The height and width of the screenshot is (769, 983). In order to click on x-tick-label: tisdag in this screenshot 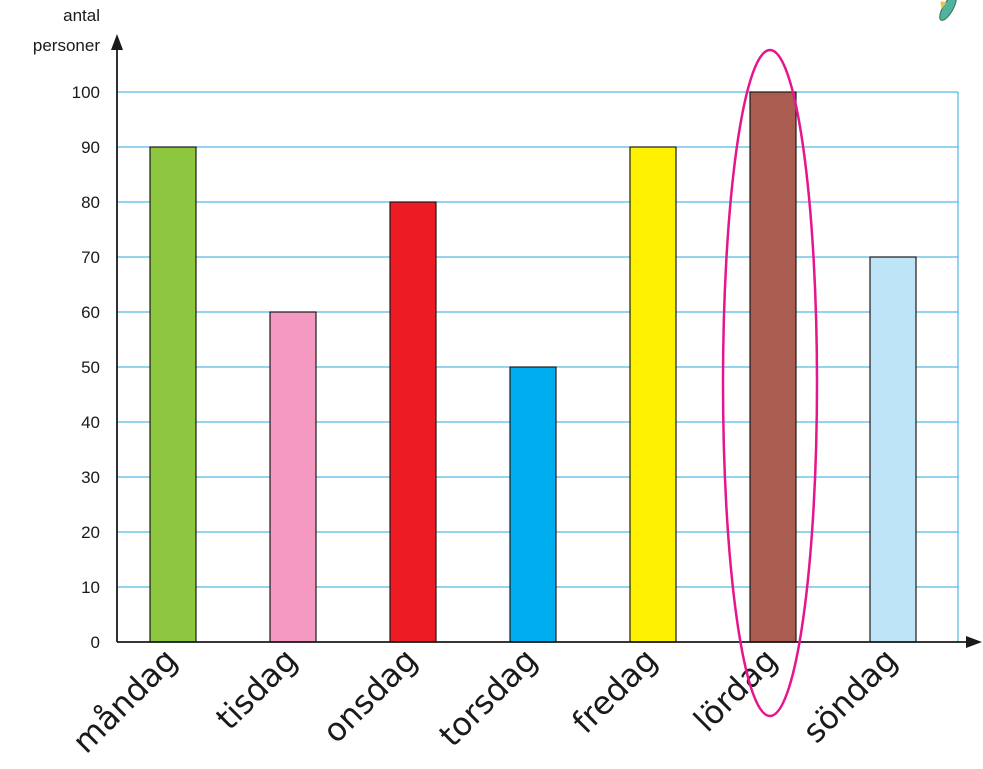, I will do `click(256, 689)`.